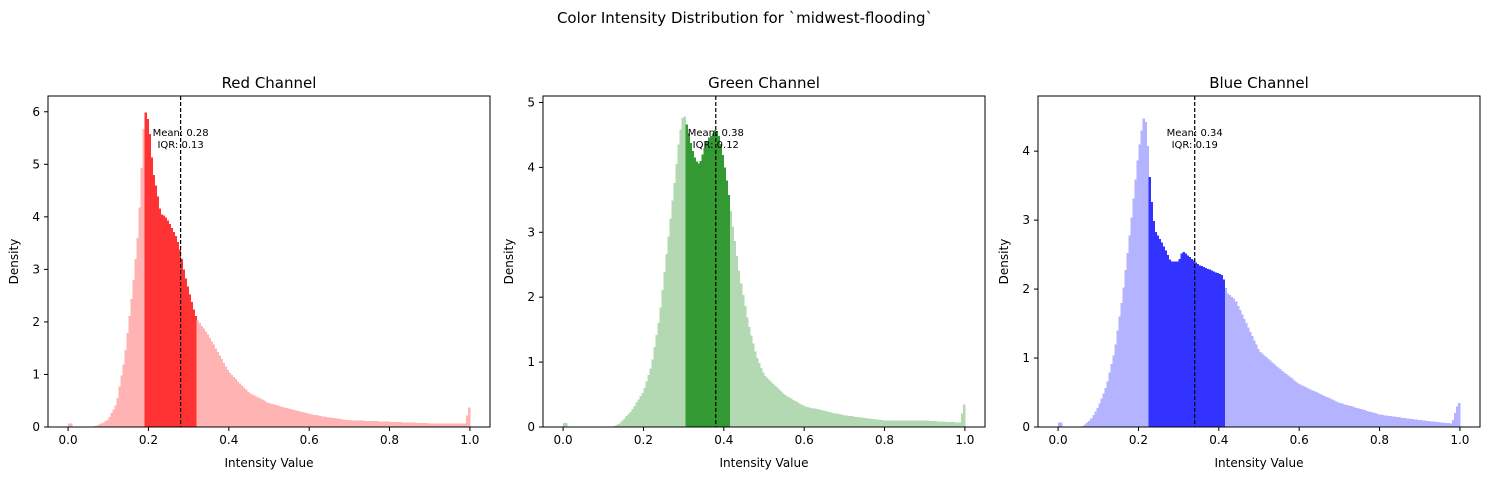 The width and height of the screenshot is (1490, 484). What do you see at coordinates (180, 145) in the screenshot?
I see `annotation-text: IQR: 0.13` at bounding box center [180, 145].